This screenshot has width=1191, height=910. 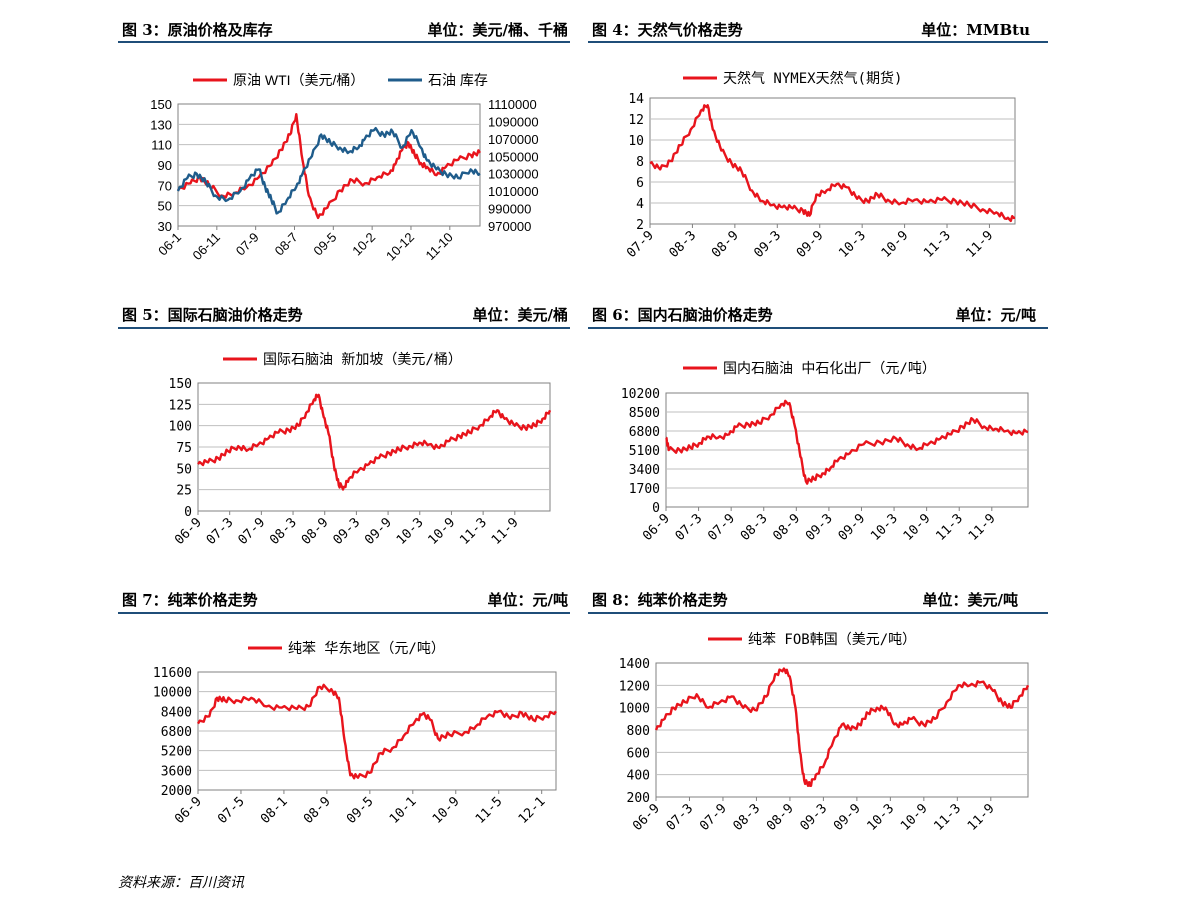 I want to click on y-tick-label: 150, so click(x=180, y=384).